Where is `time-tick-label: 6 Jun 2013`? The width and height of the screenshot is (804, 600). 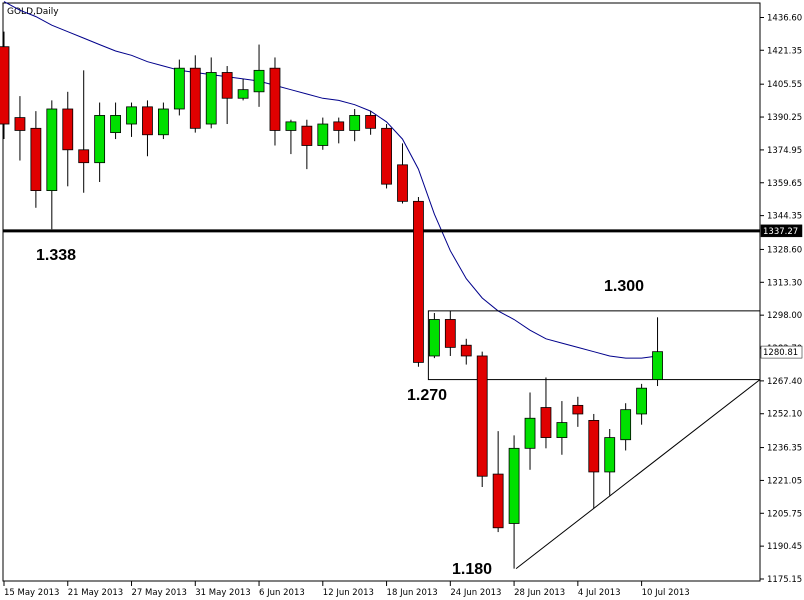 time-tick-label: 6 Jun 2013 is located at coordinates (282, 593).